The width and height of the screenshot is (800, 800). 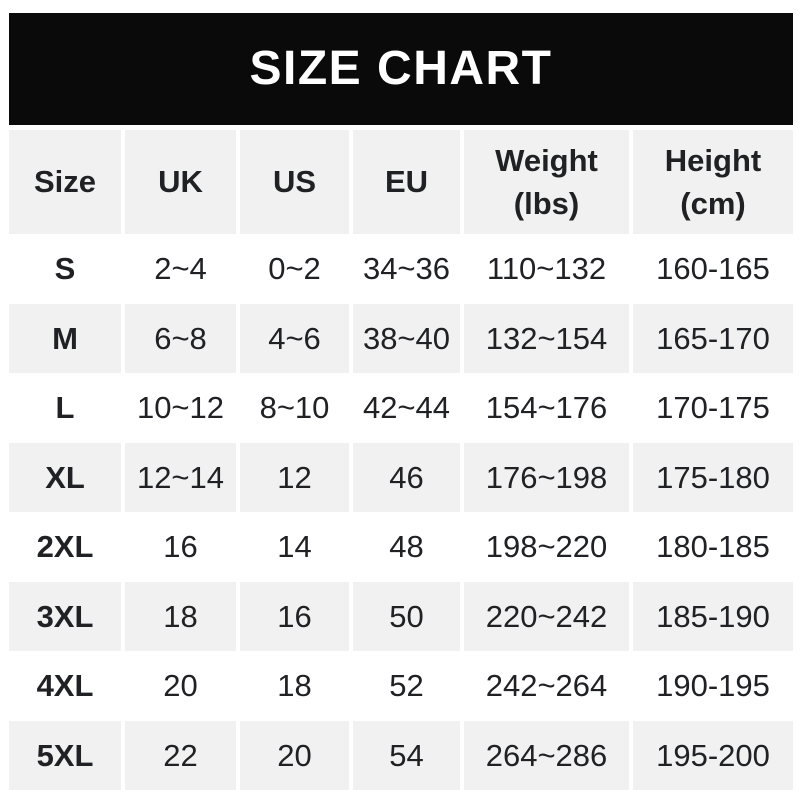 What do you see at coordinates (713, 616) in the screenshot?
I see `table-cell: 185-190` at bounding box center [713, 616].